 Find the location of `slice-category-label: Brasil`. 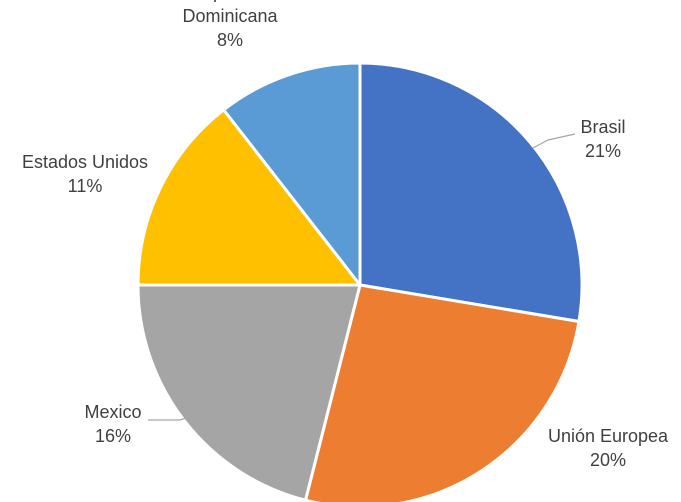

slice-category-label: Brasil is located at coordinates (602, 127).